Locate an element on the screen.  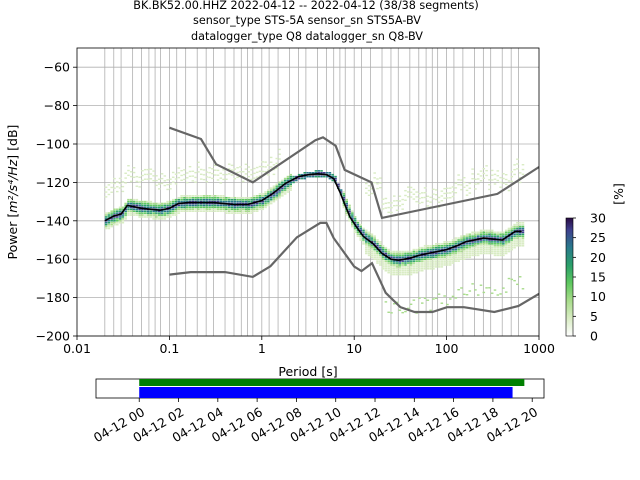
colorbar is located at coordinates (569, 277).